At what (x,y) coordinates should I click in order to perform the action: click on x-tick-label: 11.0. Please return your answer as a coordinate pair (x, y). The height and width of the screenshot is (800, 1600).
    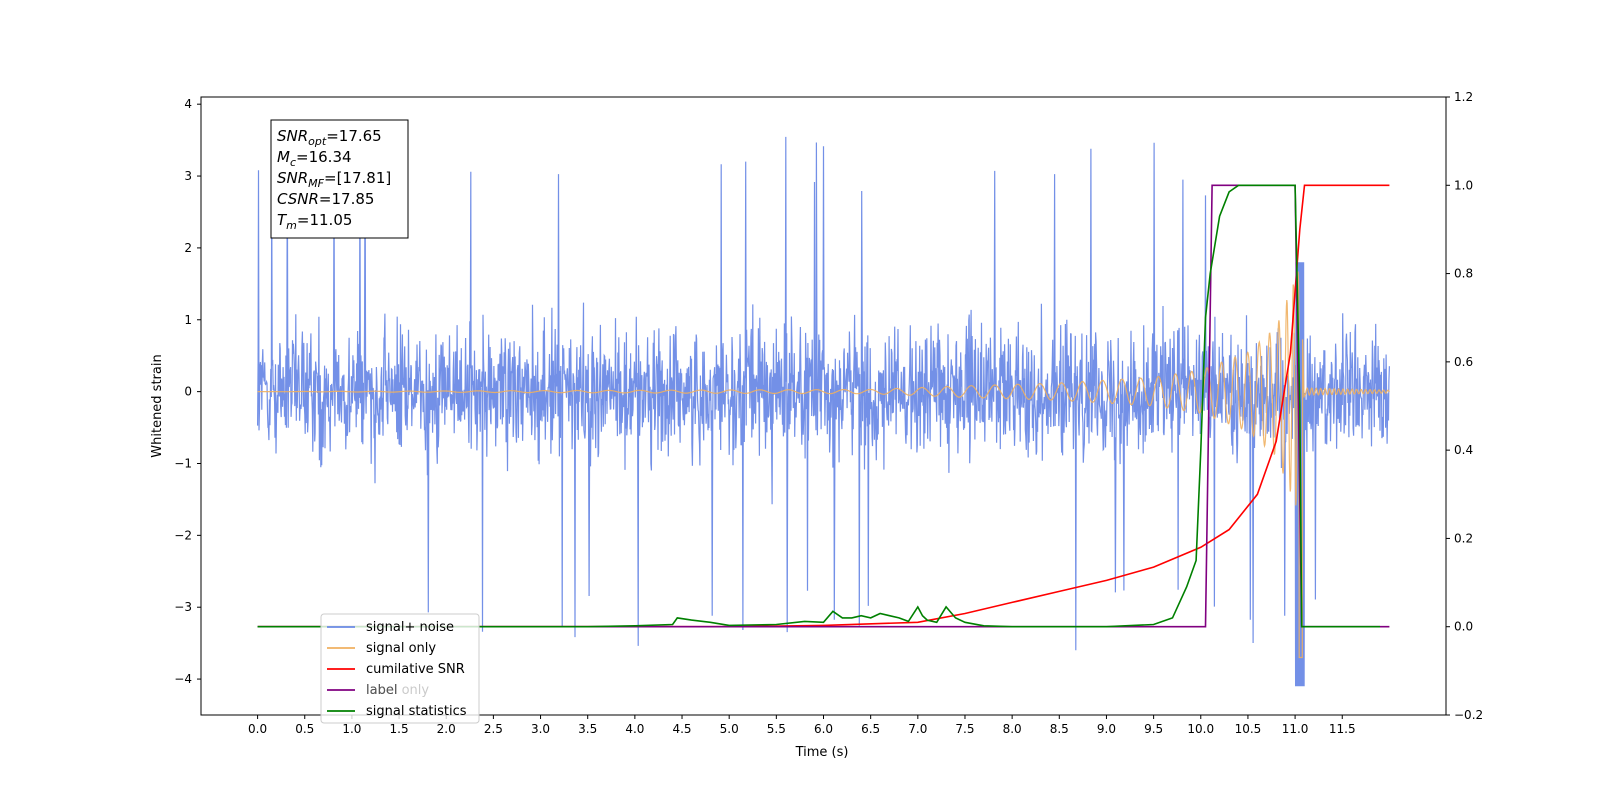
    Looking at the image, I should click on (1295, 729).